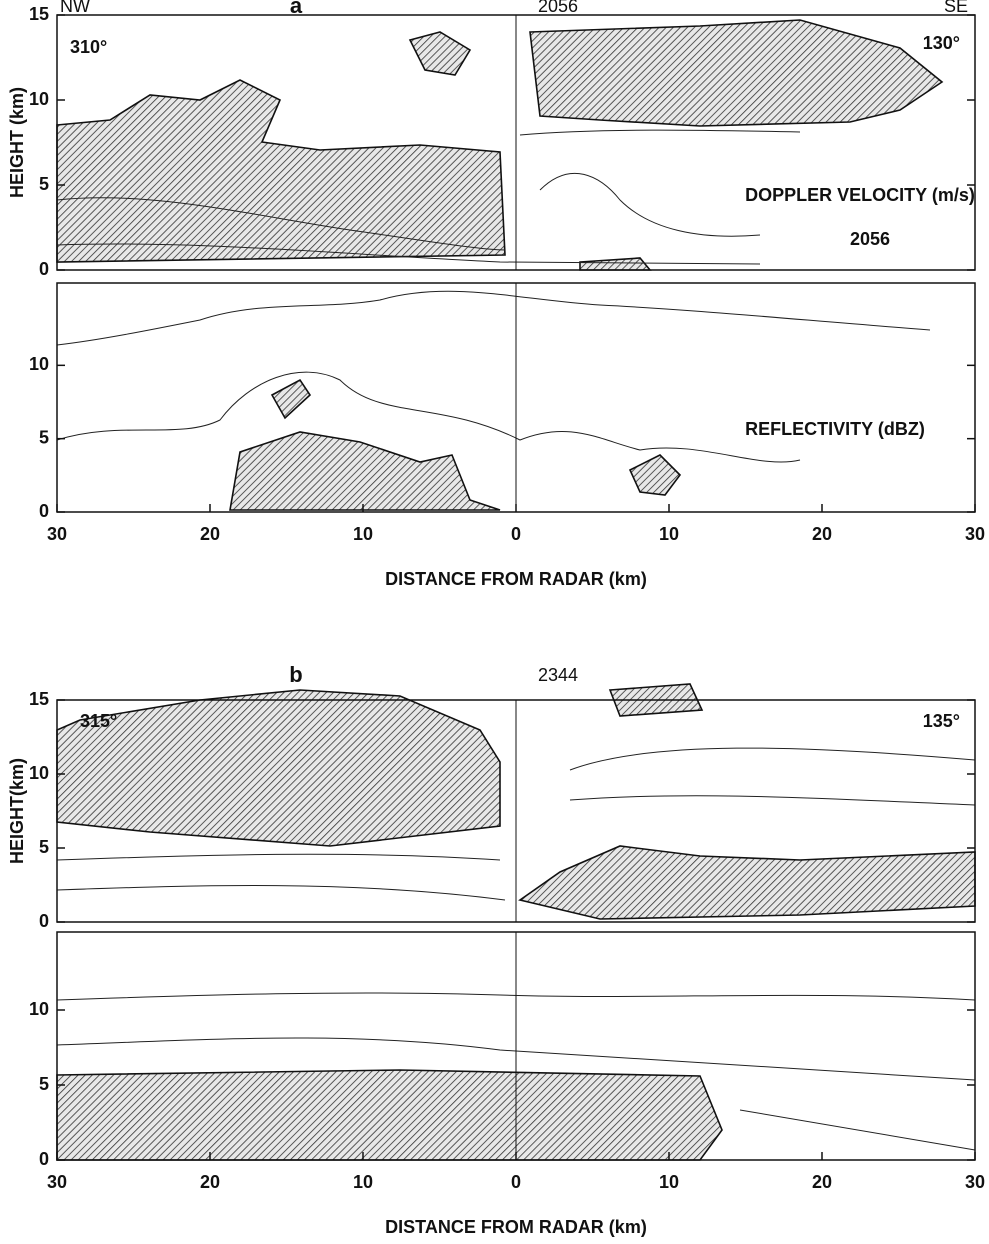 The width and height of the screenshot is (989, 1244). Describe the element at coordinates (295, 674) in the screenshot. I see `panel-label: b` at that location.